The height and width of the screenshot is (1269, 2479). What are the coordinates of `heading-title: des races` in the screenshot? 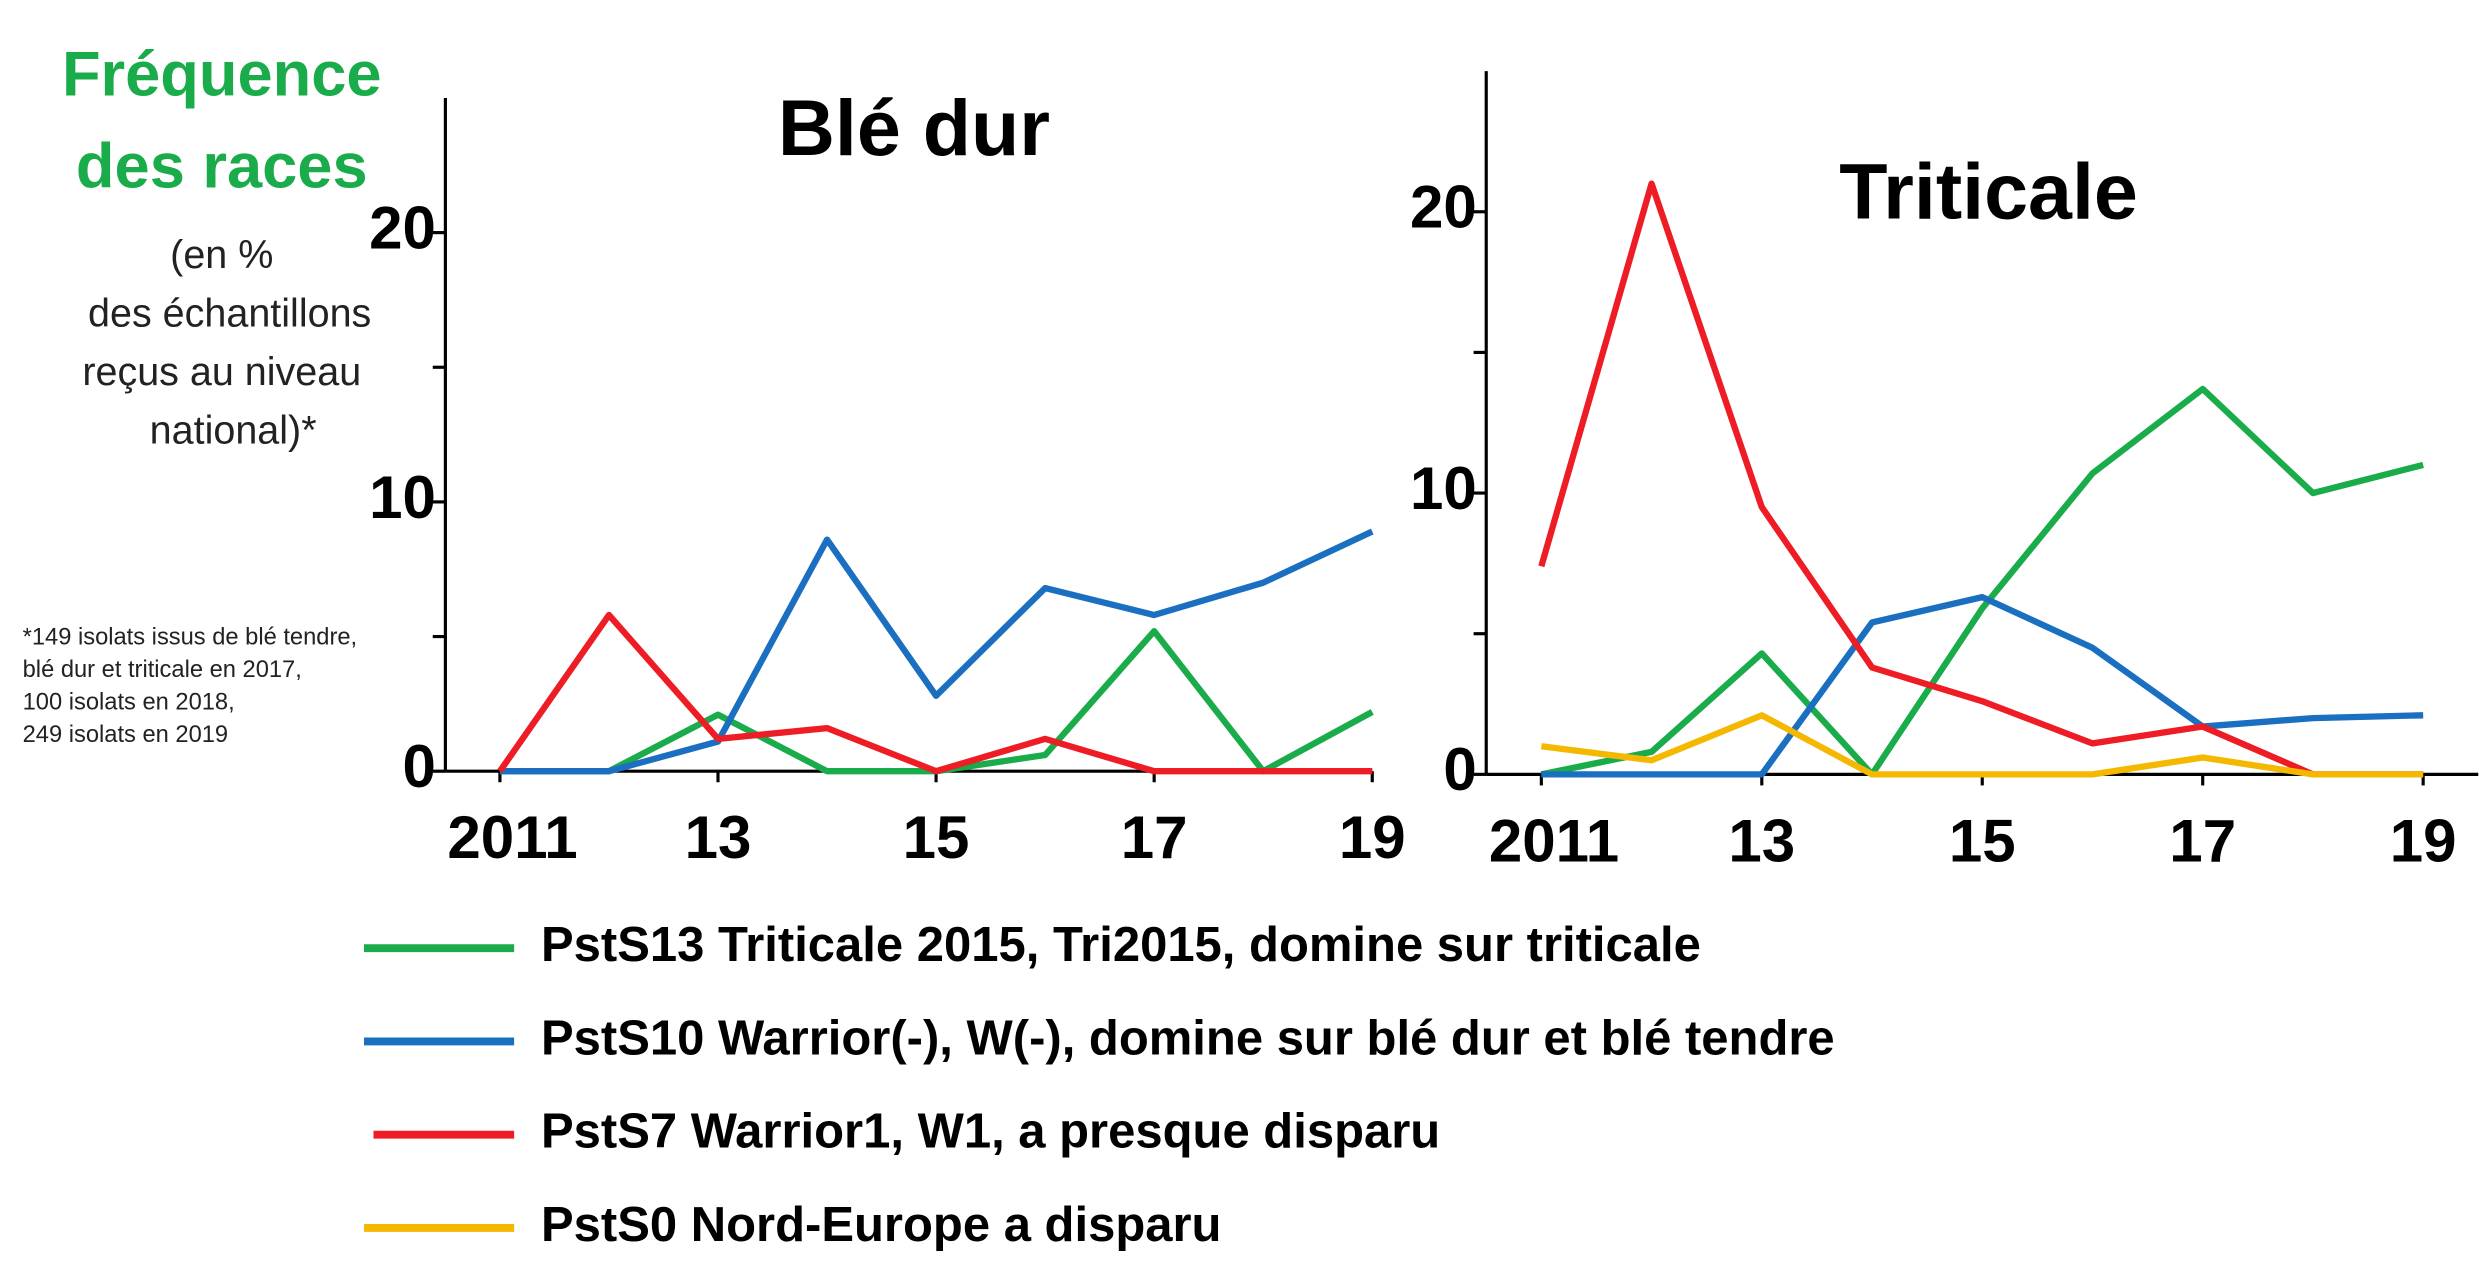 It's located at (222, 166).